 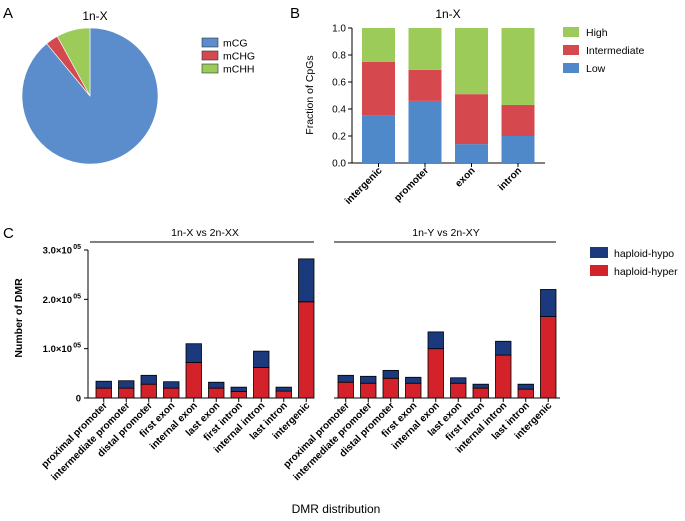 I want to click on b-y-tick-label: 1.0, so click(x=339, y=29).